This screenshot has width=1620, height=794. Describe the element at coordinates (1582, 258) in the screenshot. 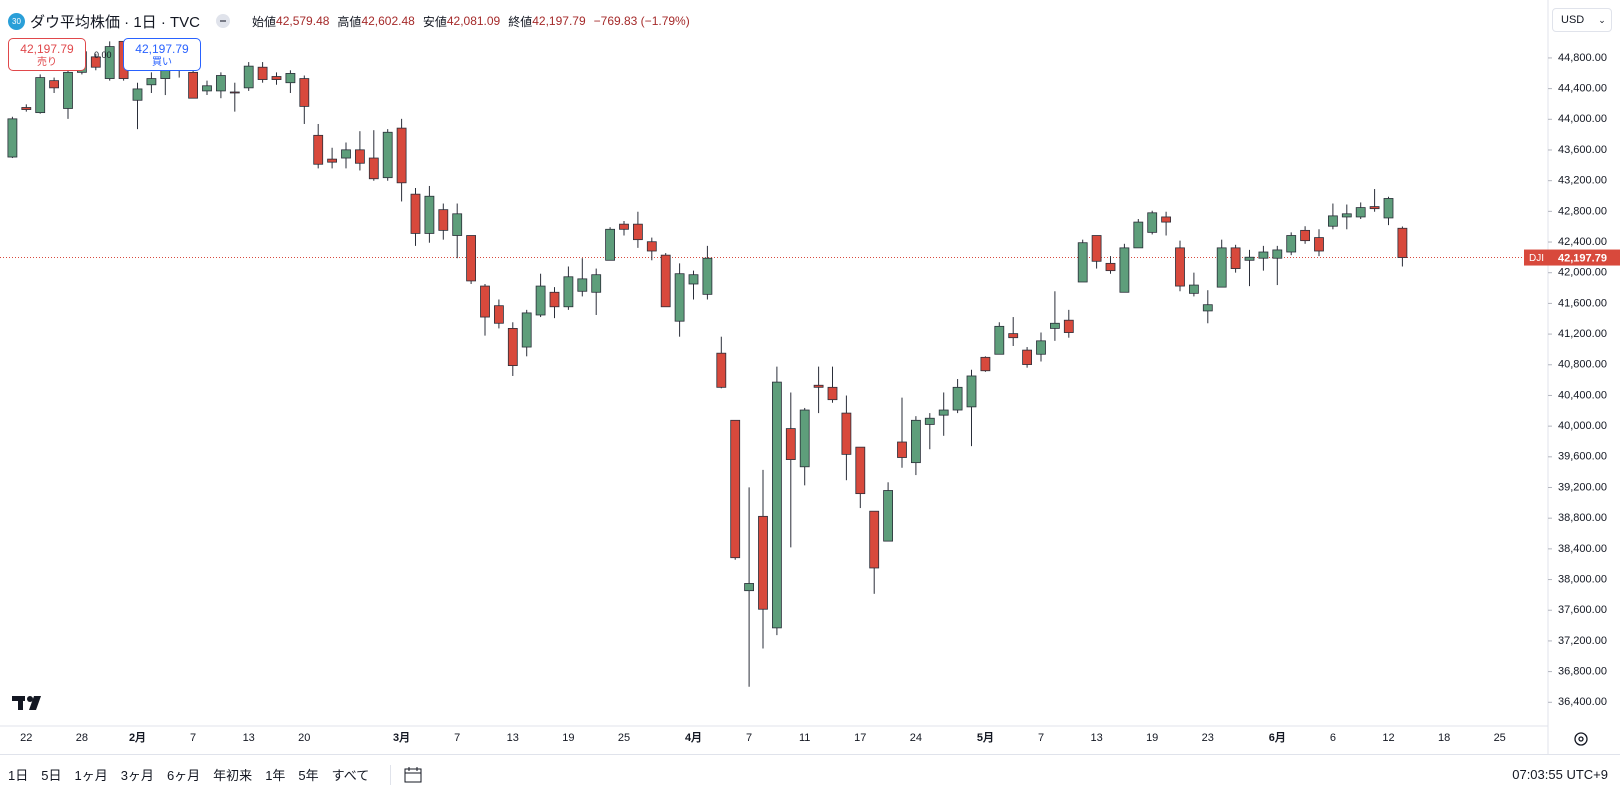

I see `last-price-label: 42,197.79` at that location.